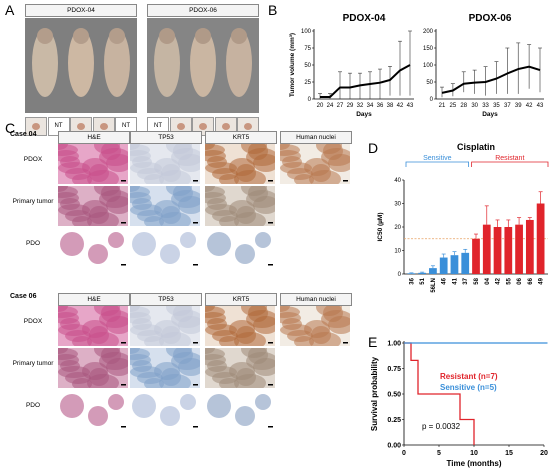 This screenshot has height=474, width=552. Describe the element at coordinates (306, 32) in the screenshot. I see `y-tick-label: 100` at that location.